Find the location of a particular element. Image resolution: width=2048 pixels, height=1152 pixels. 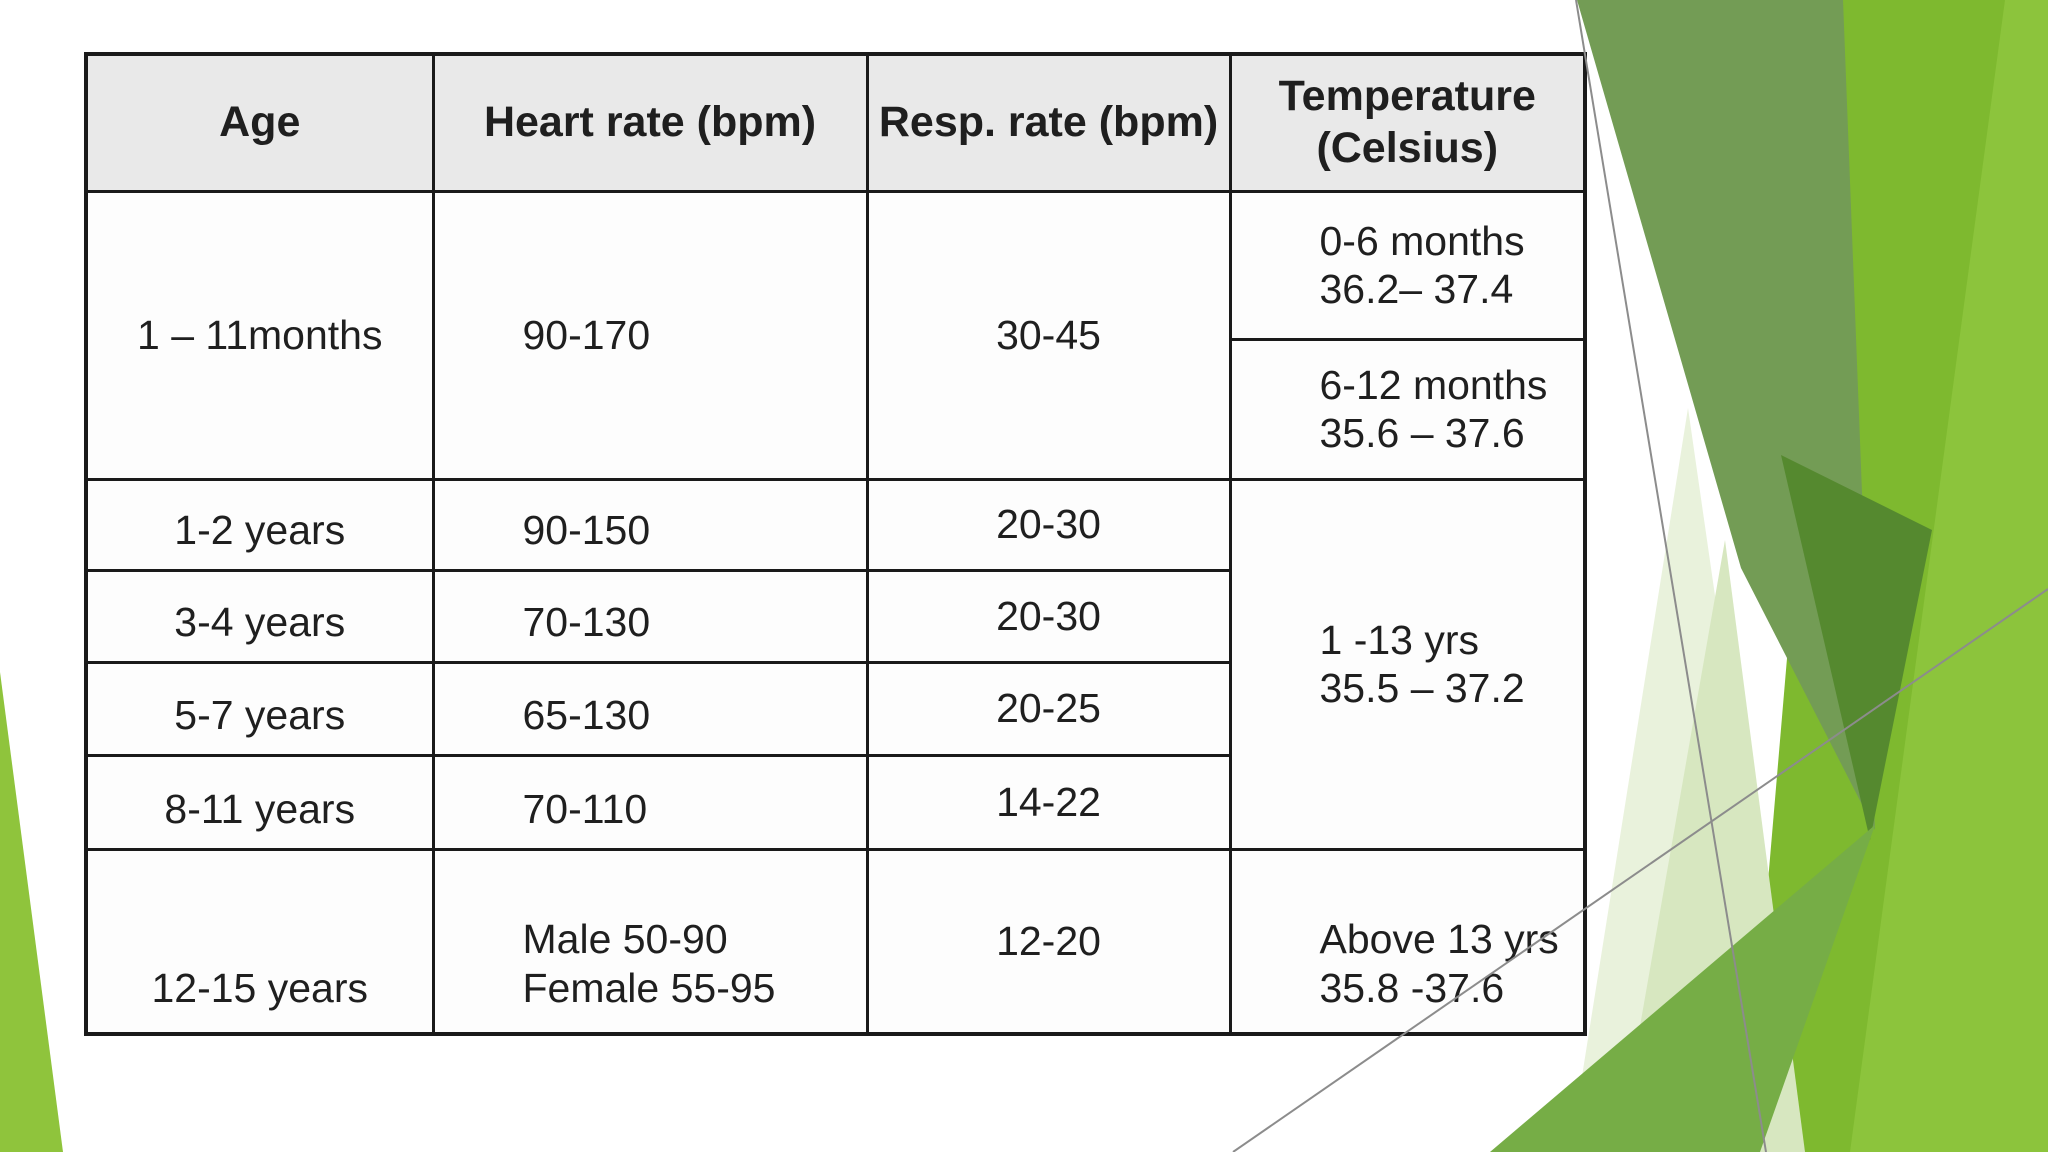

cell-temp-1-13-yrs: 1 -13 yrs 35.5 – 37.2 is located at coordinates (1407, 664).